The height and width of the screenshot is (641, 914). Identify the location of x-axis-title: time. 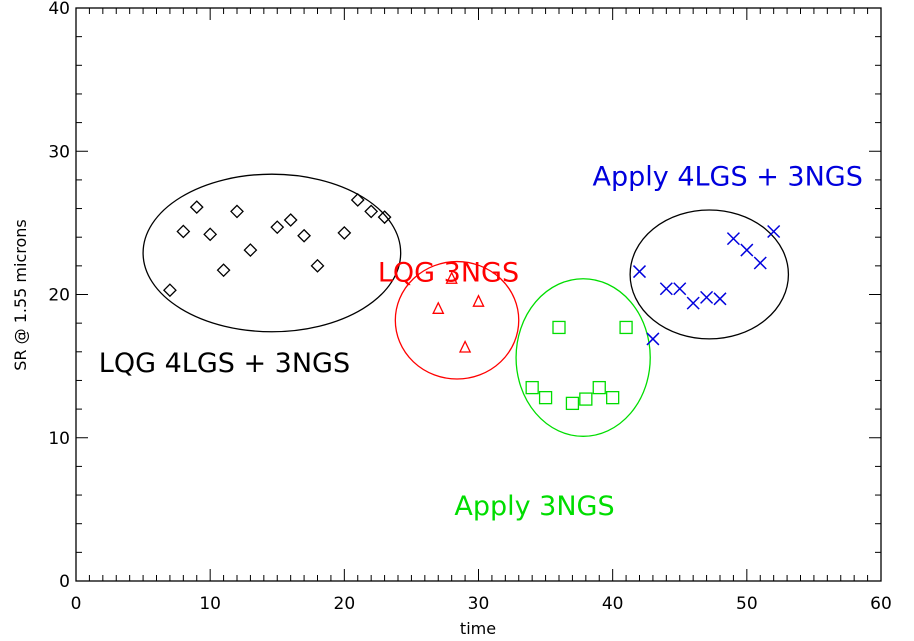
(478, 628).